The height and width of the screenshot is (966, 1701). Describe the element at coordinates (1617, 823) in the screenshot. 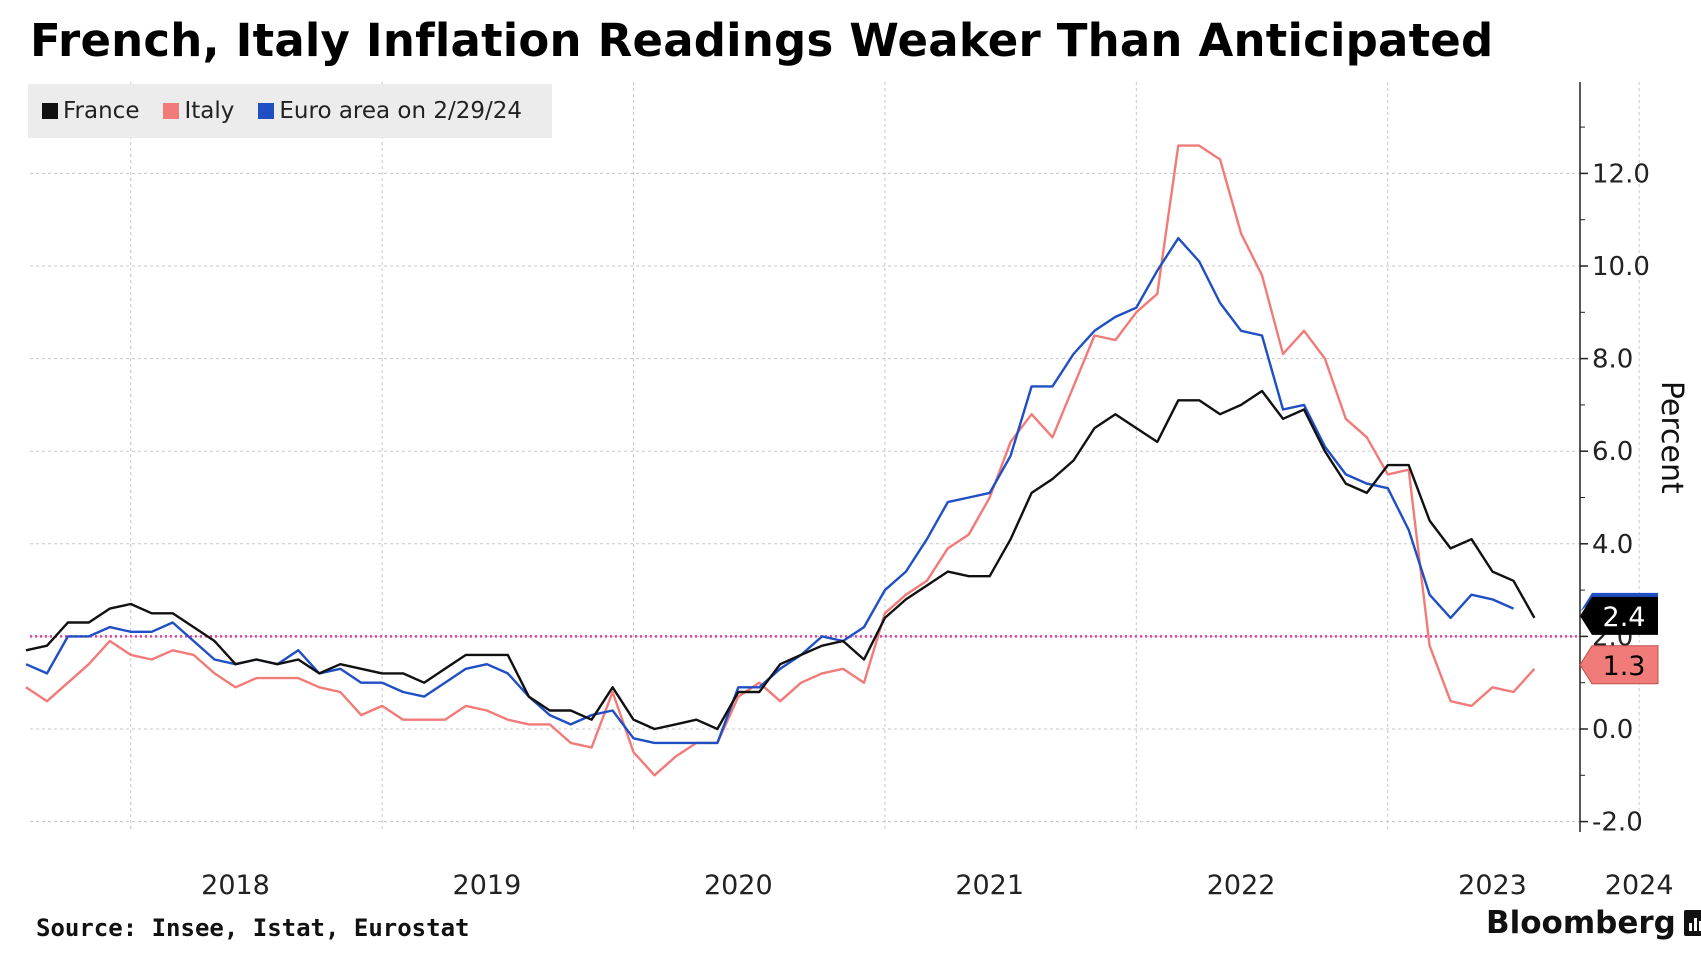

I see `y-tick-label: -2.0` at that location.